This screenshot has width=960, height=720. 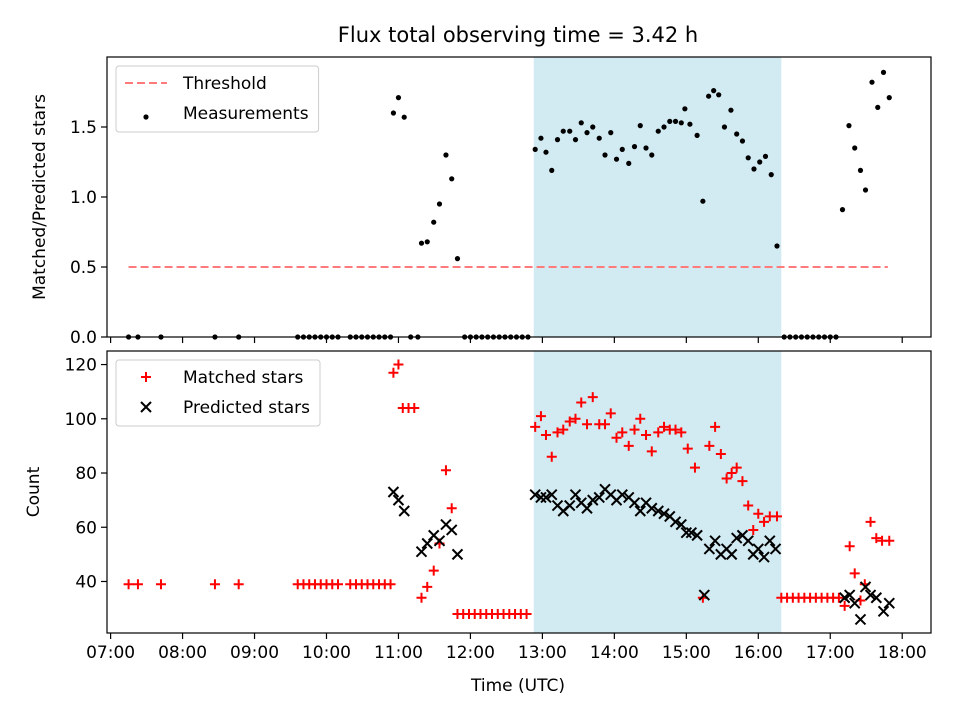 What do you see at coordinates (254, 653) in the screenshot?
I see `x-tick-label: 09:00` at bounding box center [254, 653].